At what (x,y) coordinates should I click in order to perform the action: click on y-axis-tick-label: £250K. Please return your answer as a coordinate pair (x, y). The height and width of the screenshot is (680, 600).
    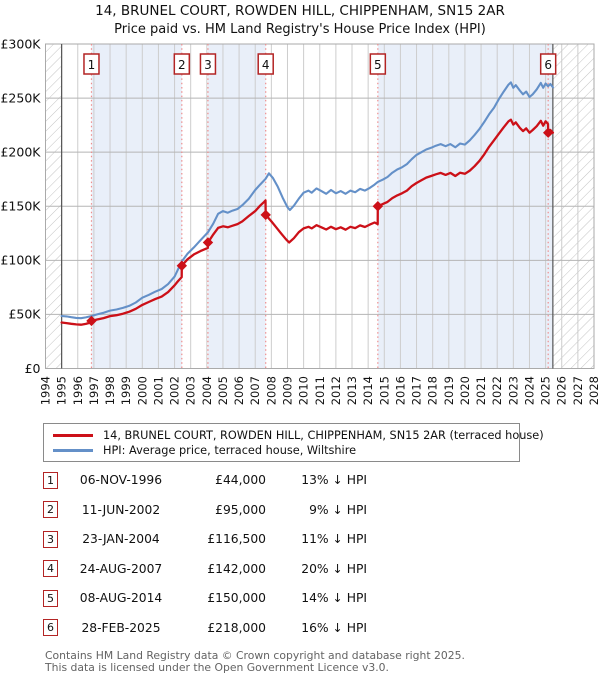
    Looking at the image, I should click on (20, 97).